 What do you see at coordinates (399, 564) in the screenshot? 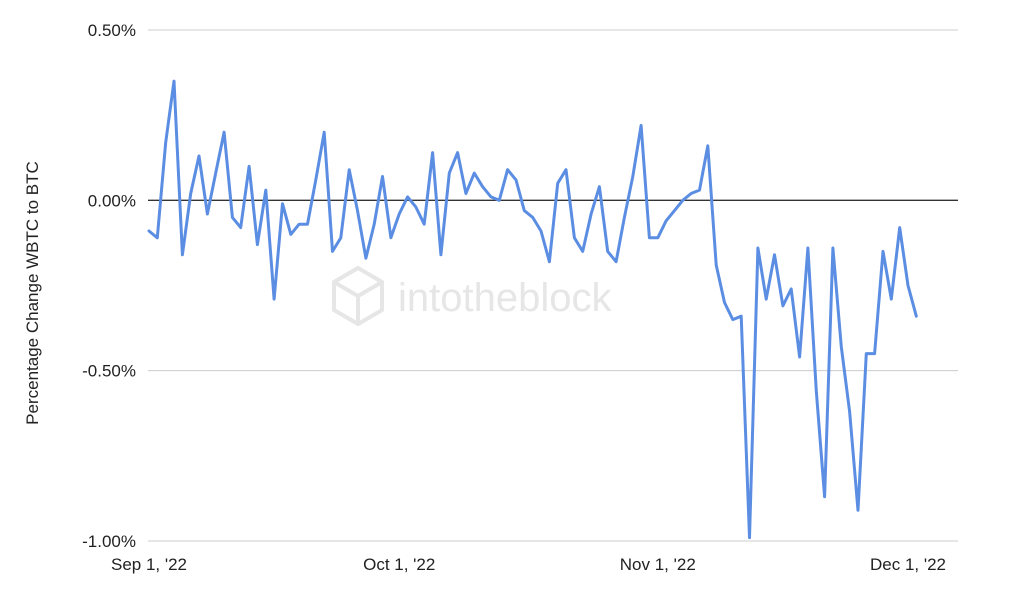
I see `x-tick-label: Oct 1, '22` at bounding box center [399, 564].